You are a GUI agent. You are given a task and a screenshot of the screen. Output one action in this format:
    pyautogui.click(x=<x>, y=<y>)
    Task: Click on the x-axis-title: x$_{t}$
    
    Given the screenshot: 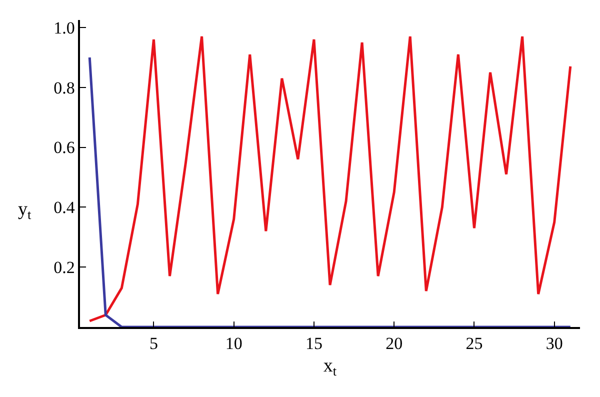 What is the action you would take?
    pyautogui.click(x=330, y=366)
    